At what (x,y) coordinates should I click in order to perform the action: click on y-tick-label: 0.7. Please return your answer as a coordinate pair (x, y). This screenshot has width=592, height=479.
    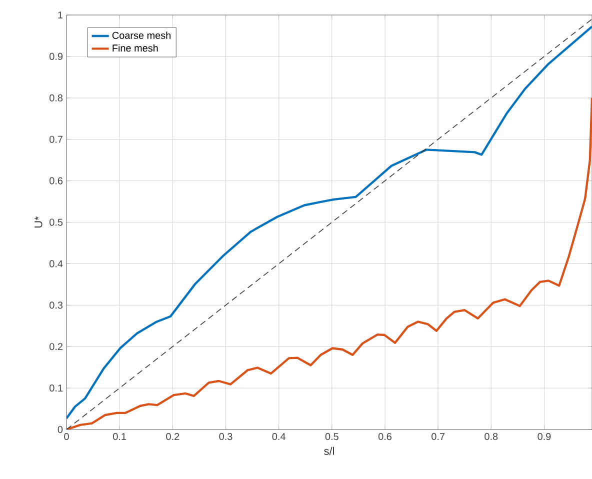
    Looking at the image, I should click on (56, 139).